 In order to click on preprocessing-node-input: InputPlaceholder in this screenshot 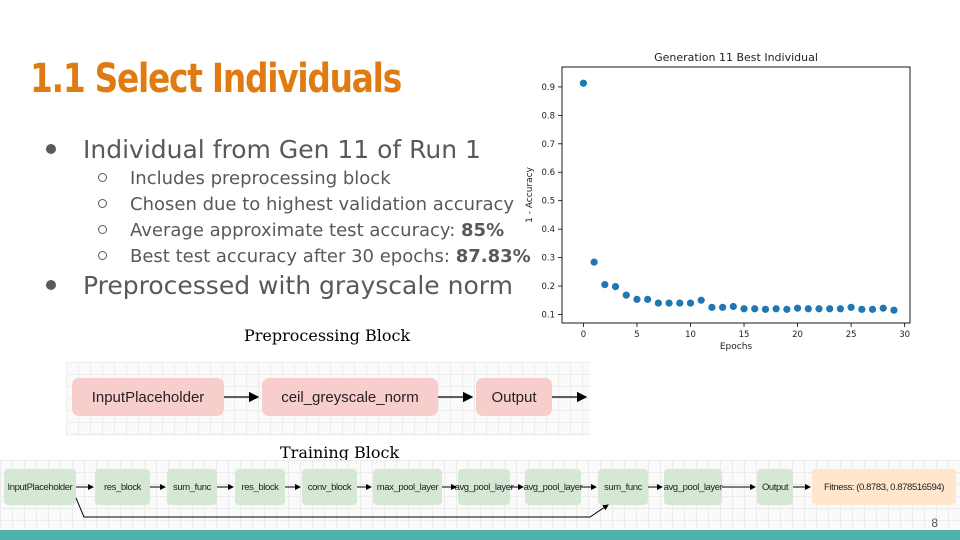, I will do `click(148, 397)`.